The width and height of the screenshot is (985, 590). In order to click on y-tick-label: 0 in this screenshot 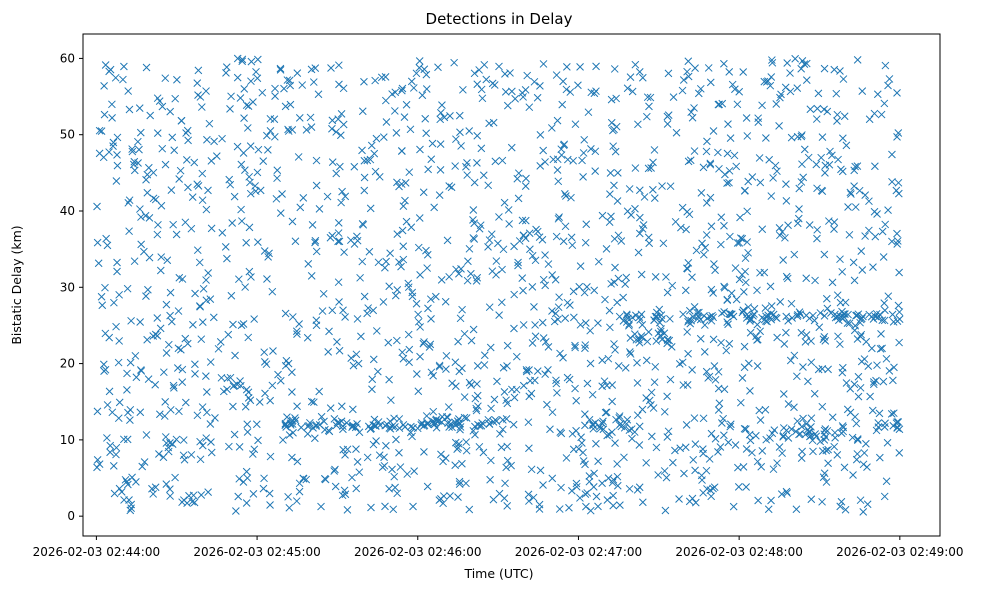, I will do `click(71, 516)`.